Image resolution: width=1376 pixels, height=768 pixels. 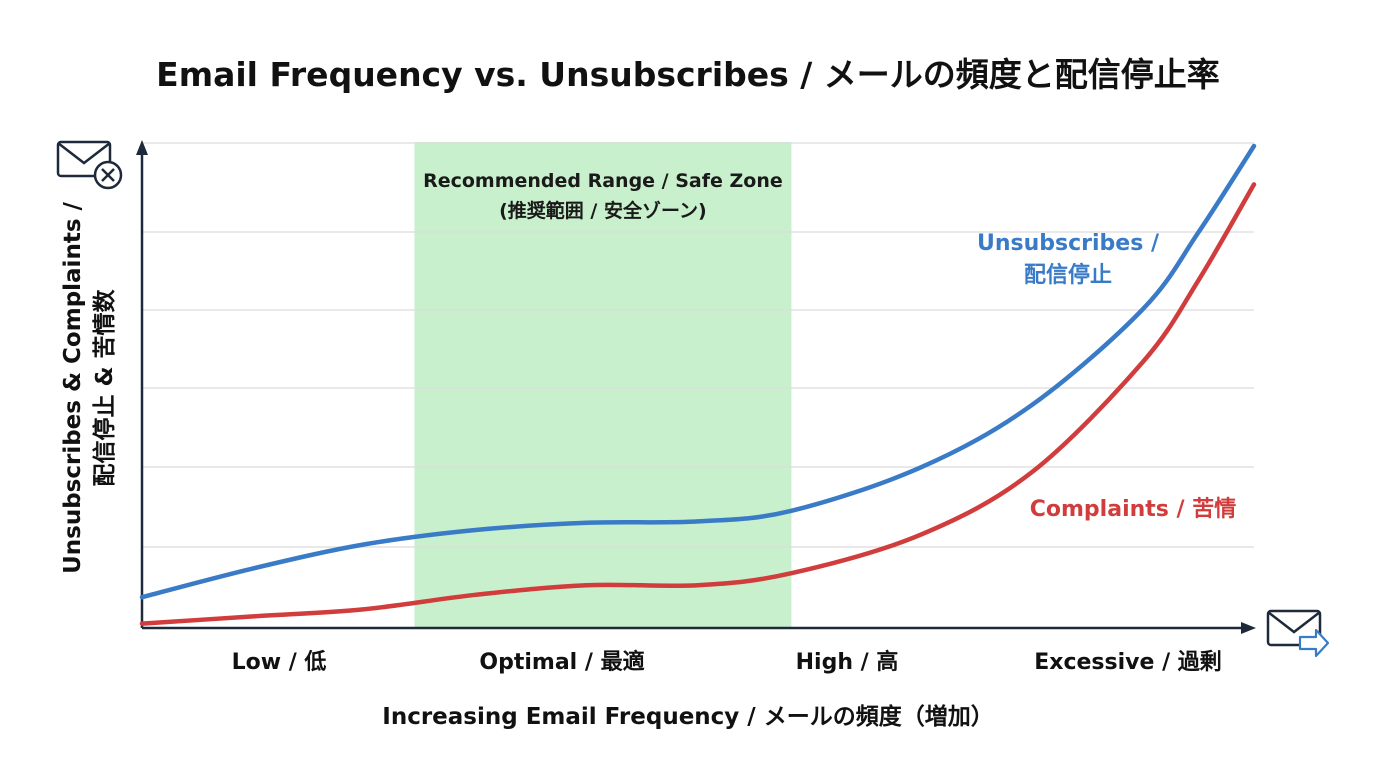 What do you see at coordinates (561, 662) in the screenshot?
I see `x-tick-label-optimal: Optimal / 最適` at bounding box center [561, 662].